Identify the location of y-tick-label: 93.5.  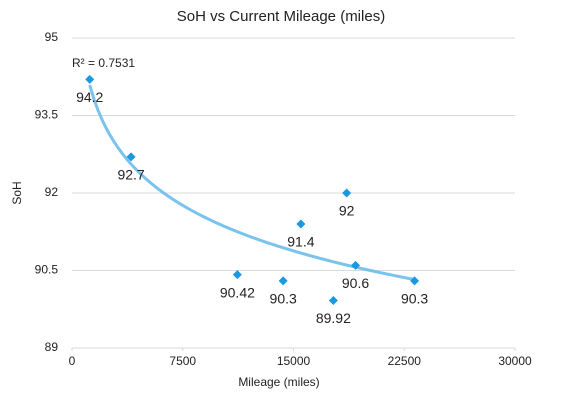
(47, 115).